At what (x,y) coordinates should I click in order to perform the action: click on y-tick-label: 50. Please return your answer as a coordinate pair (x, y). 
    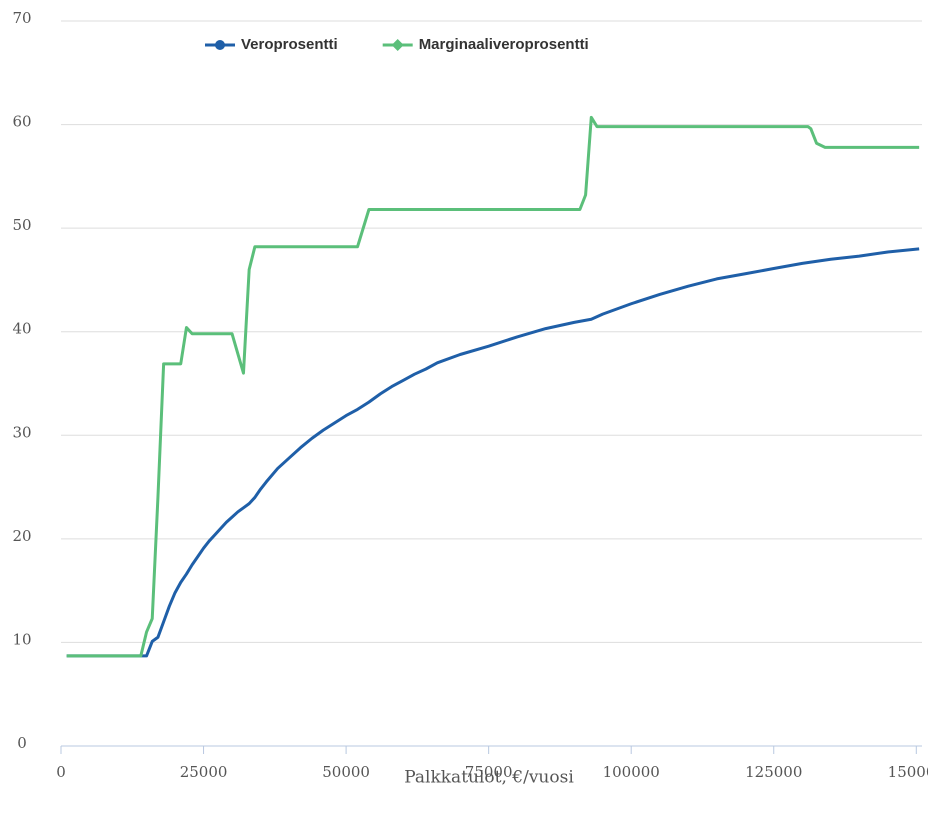
    Looking at the image, I should click on (21, 225).